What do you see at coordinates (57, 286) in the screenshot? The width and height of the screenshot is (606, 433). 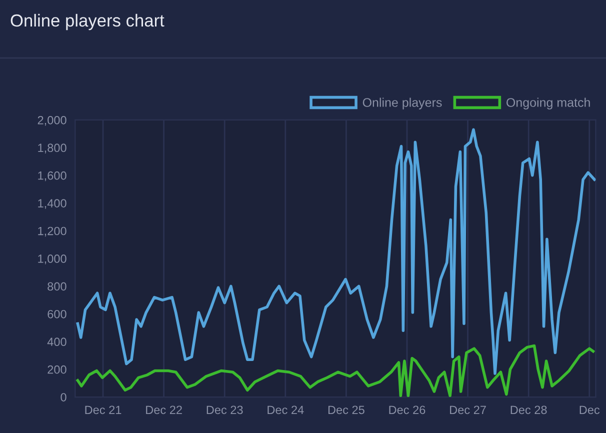 I see `y-tick-label: 800` at bounding box center [57, 286].